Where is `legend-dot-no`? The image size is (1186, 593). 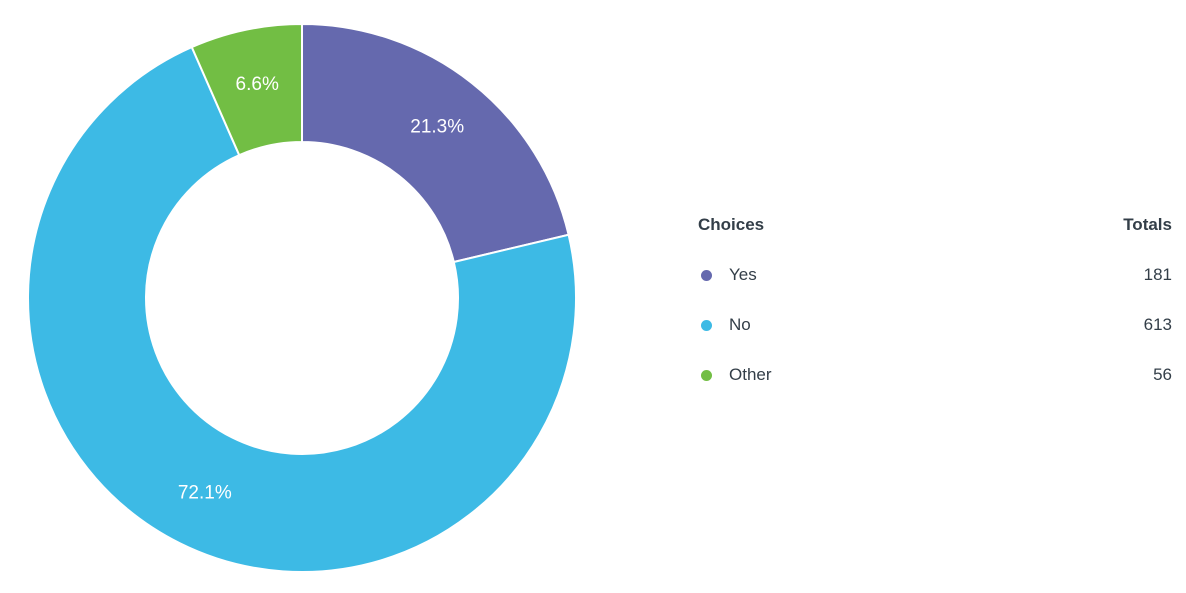 legend-dot-no is located at coordinates (706, 325).